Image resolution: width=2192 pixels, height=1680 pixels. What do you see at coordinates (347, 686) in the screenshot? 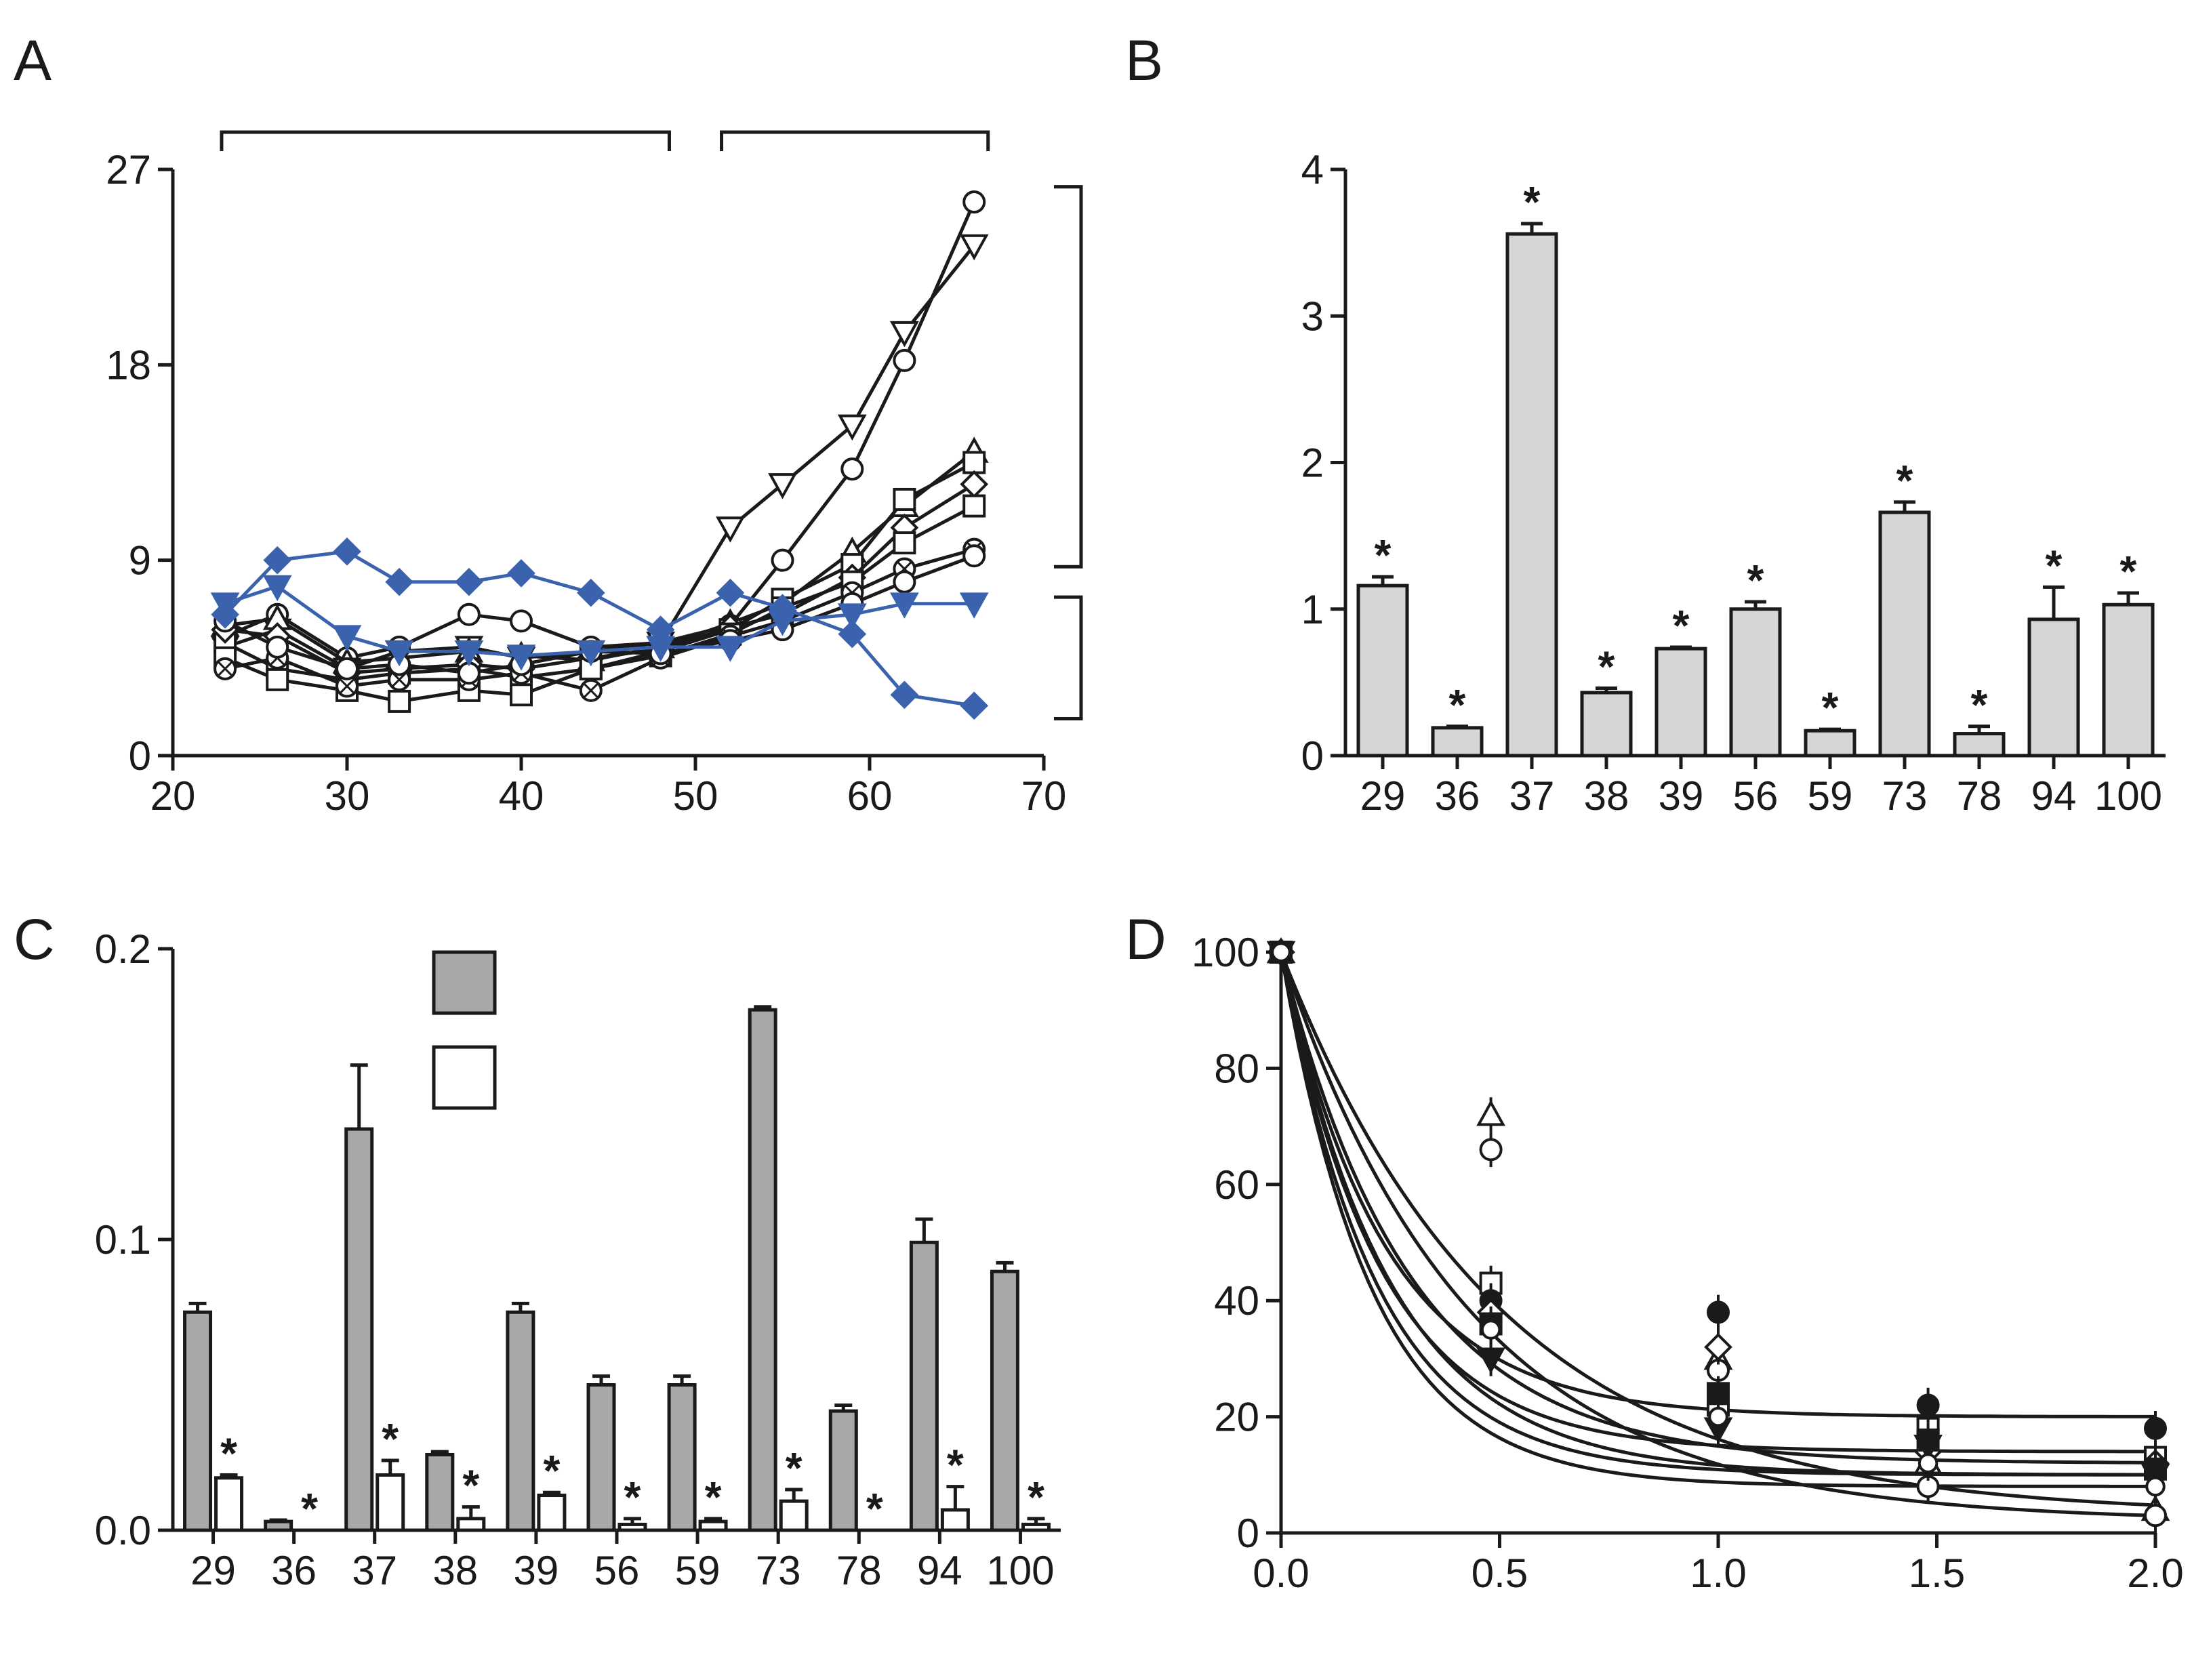
I see `data-point-R-circle-x-cross` at bounding box center [347, 686].